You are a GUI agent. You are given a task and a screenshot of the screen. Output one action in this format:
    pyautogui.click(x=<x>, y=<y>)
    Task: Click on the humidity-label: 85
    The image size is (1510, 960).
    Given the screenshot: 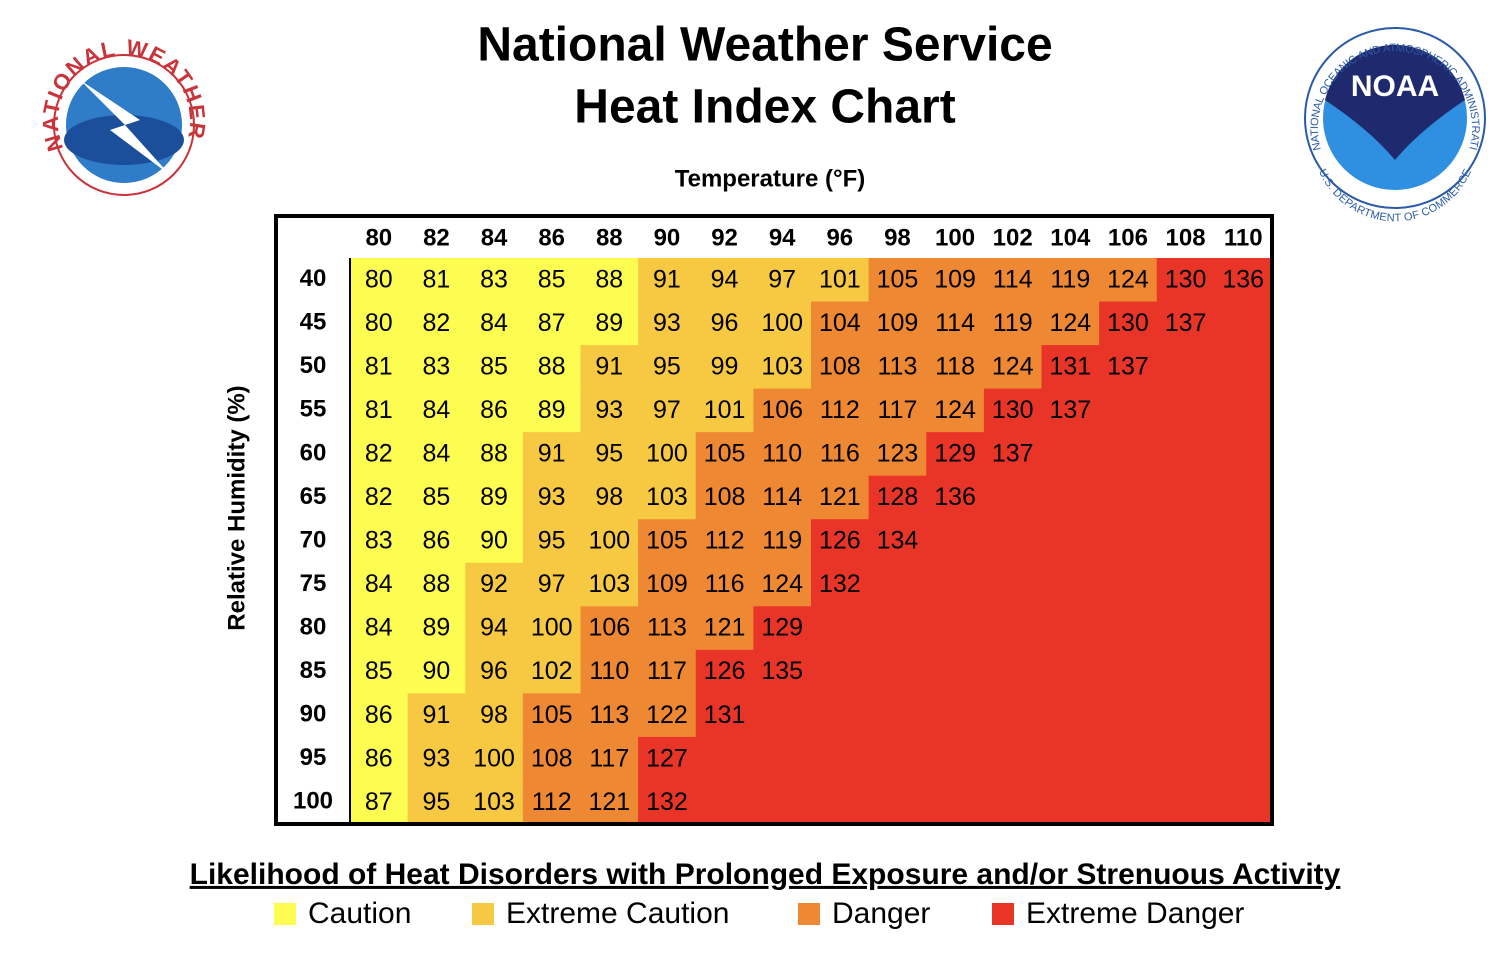 What is the action you would take?
    pyautogui.click(x=313, y=670)
    